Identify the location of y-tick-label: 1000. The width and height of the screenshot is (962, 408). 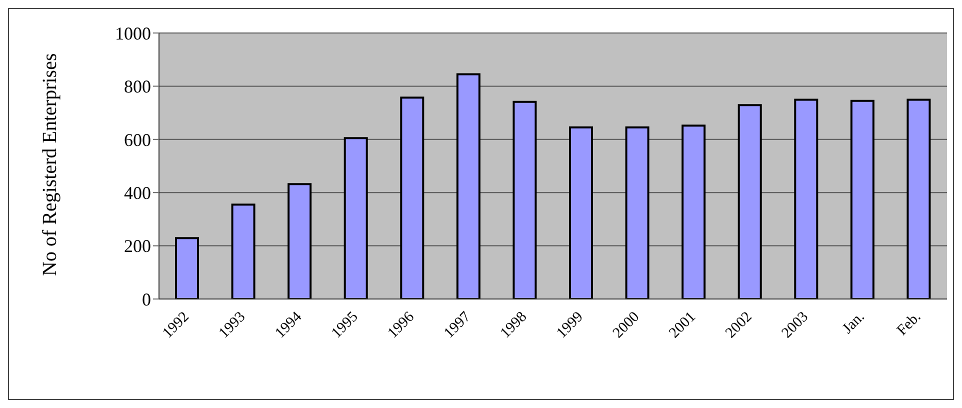
(133, 33).